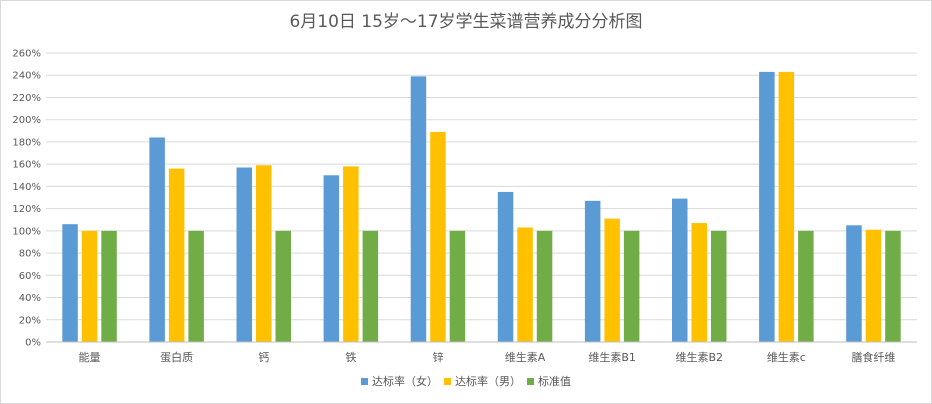 The width and height of the screenshot is (932, 404). Describe the element at coordinates (26, 98) in the screenshot. I see `y-tick-label: 220%` at that location.